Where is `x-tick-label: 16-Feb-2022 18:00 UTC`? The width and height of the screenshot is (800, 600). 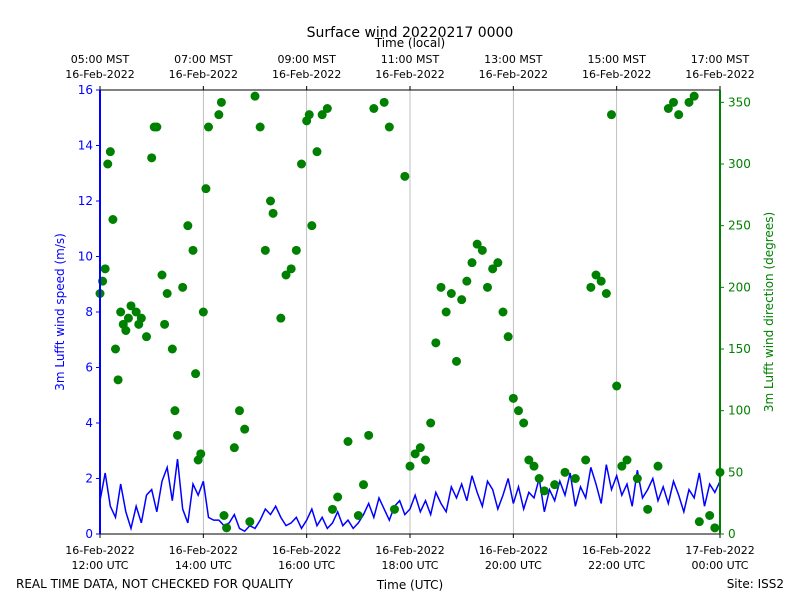 x-tick-label: 16-Feb-2022 18:00 UTC is located at coordinates (409, 558).